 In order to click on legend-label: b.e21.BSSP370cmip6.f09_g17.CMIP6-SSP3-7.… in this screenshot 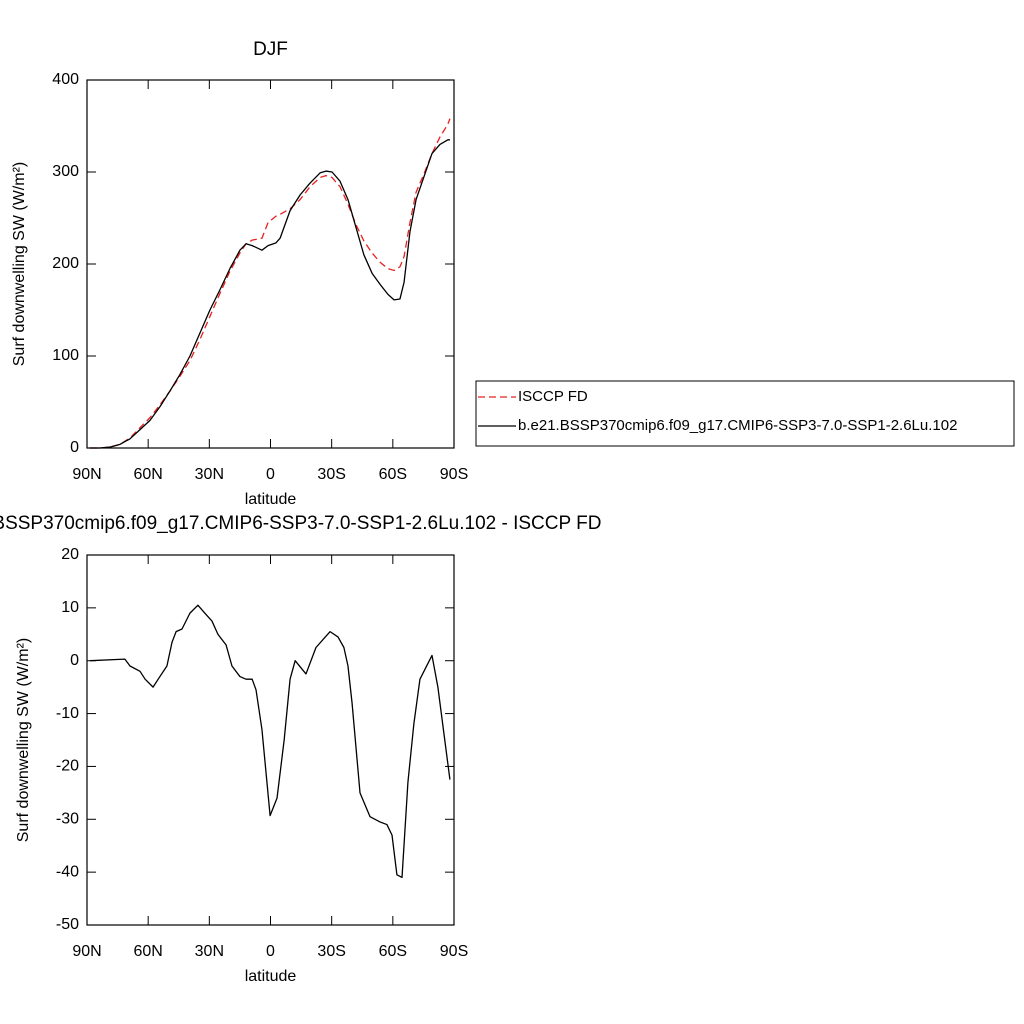, I will do `click(737, 425)`.